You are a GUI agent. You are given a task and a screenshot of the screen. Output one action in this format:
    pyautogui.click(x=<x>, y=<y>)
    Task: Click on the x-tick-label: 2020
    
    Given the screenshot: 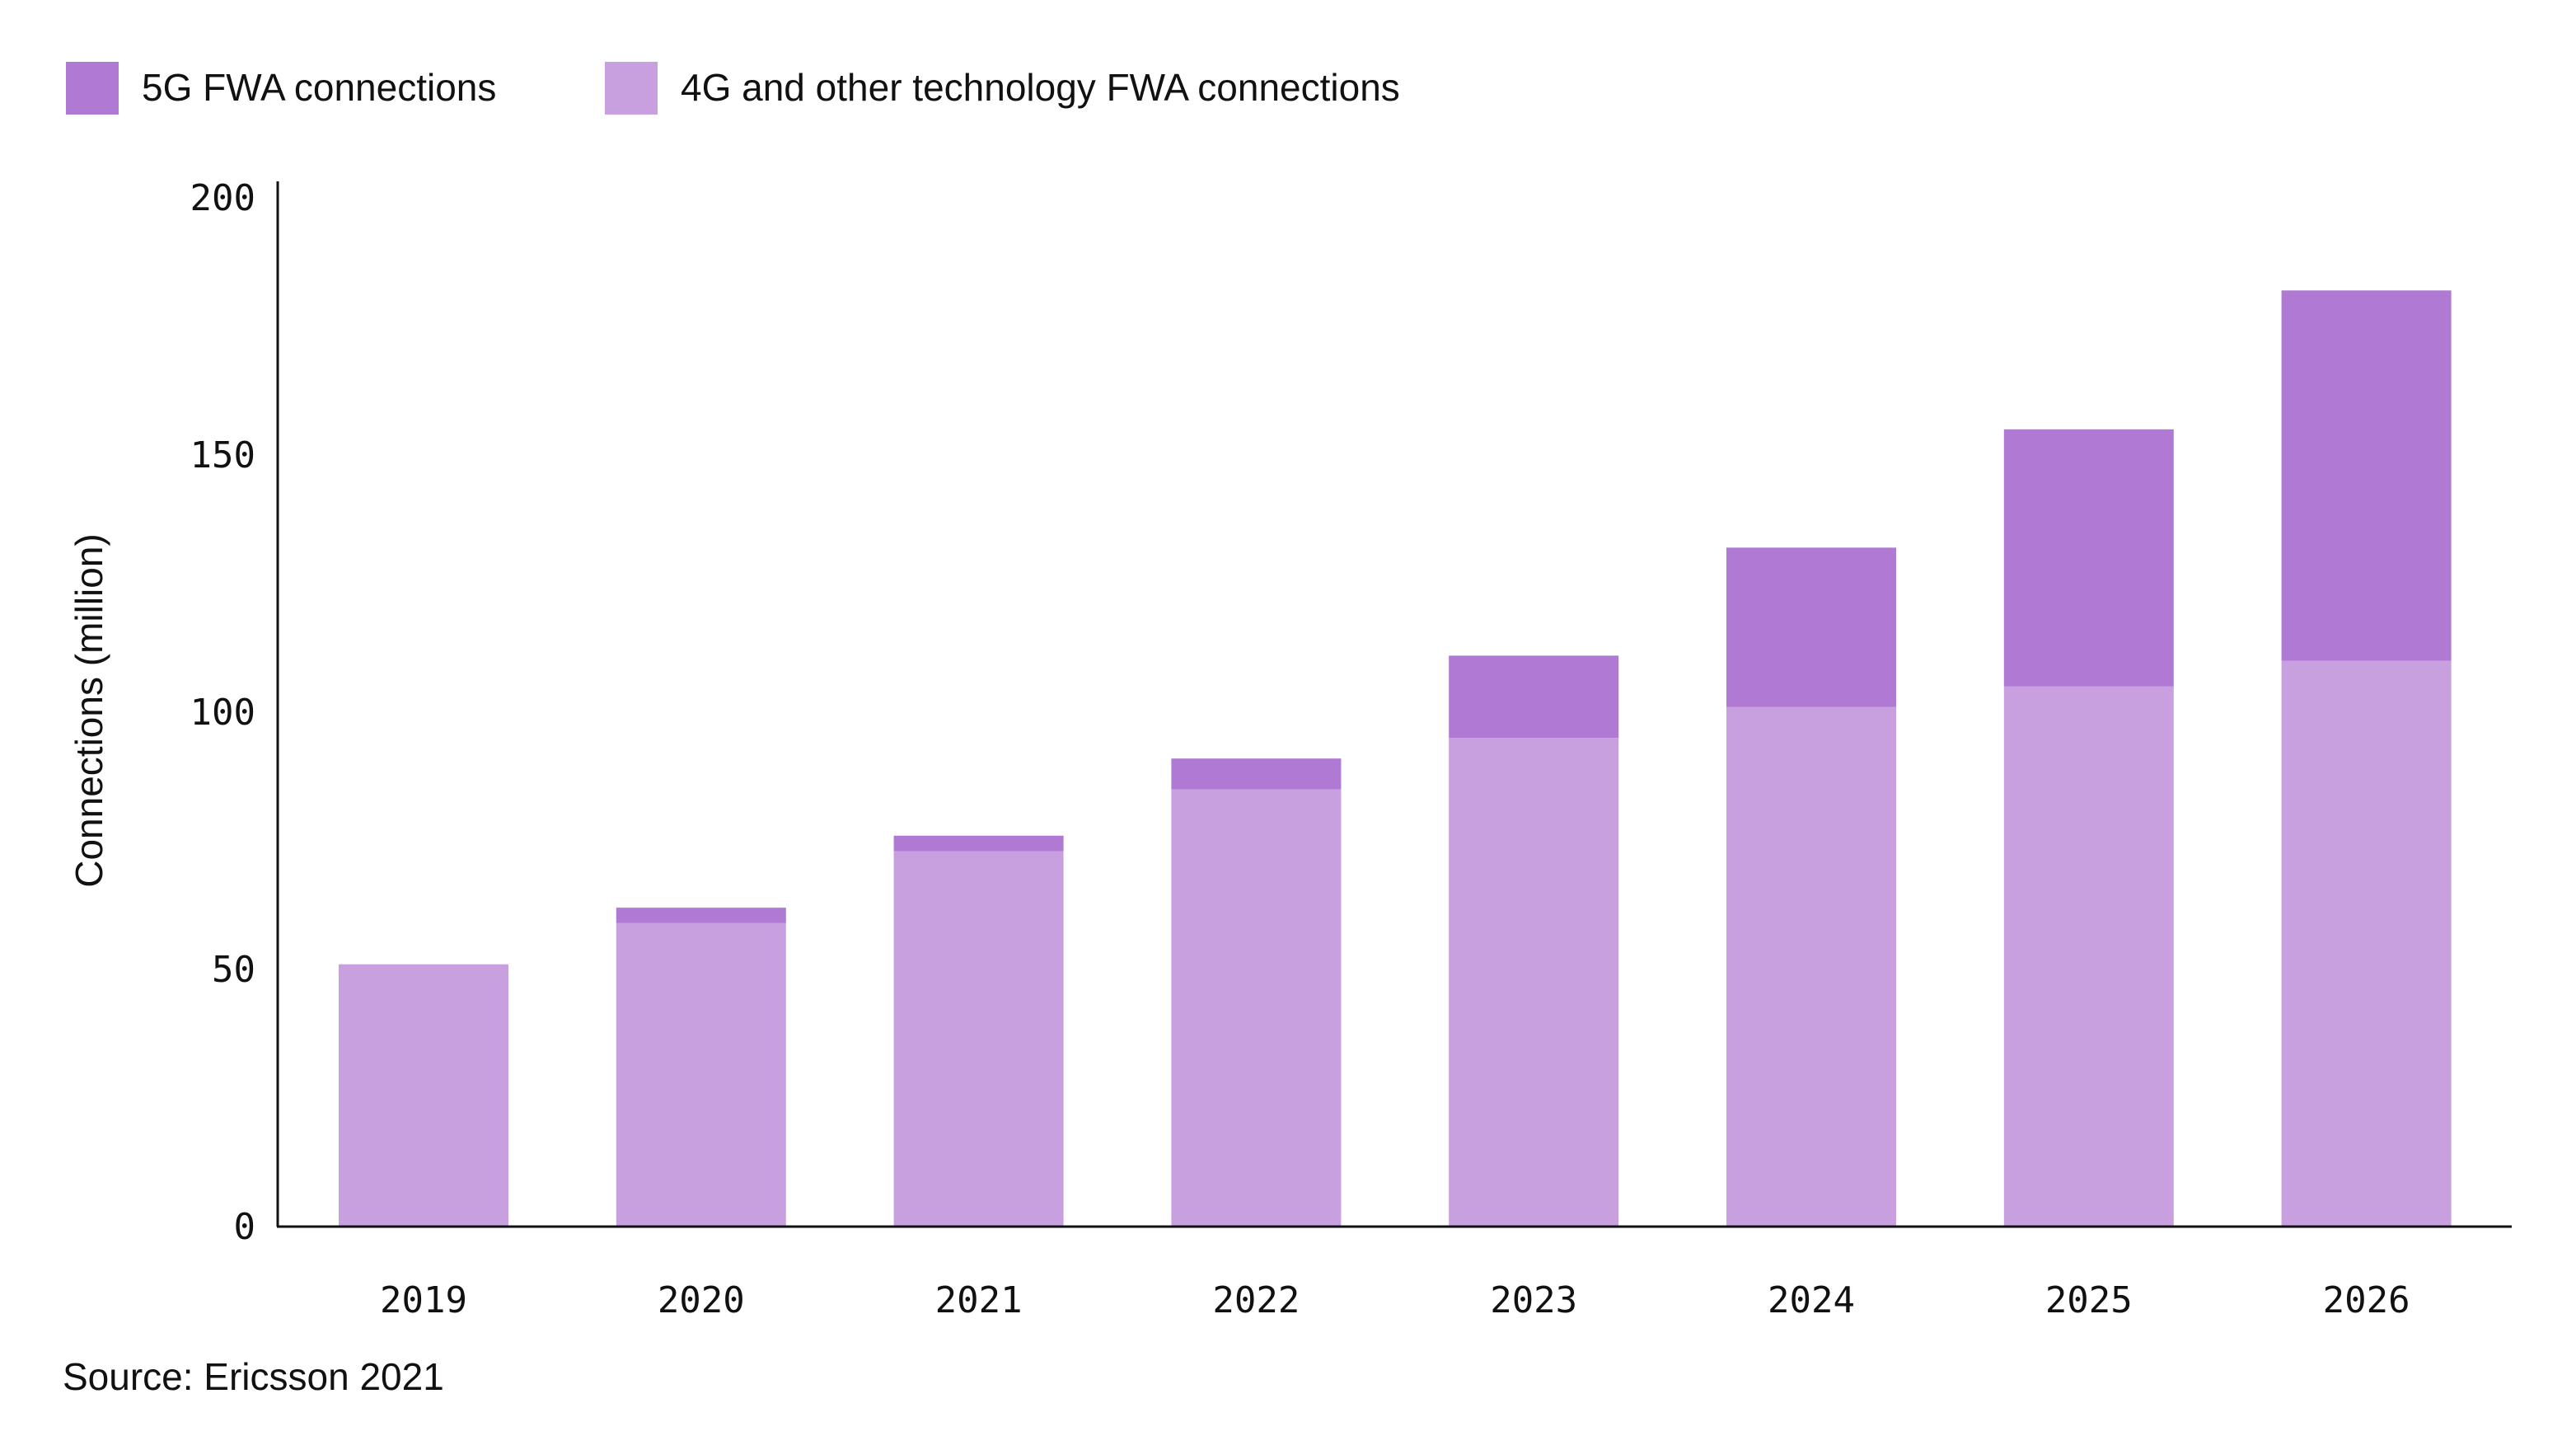 What is the action you would take?
    pyautogui.click(x=701, y=1300)
    